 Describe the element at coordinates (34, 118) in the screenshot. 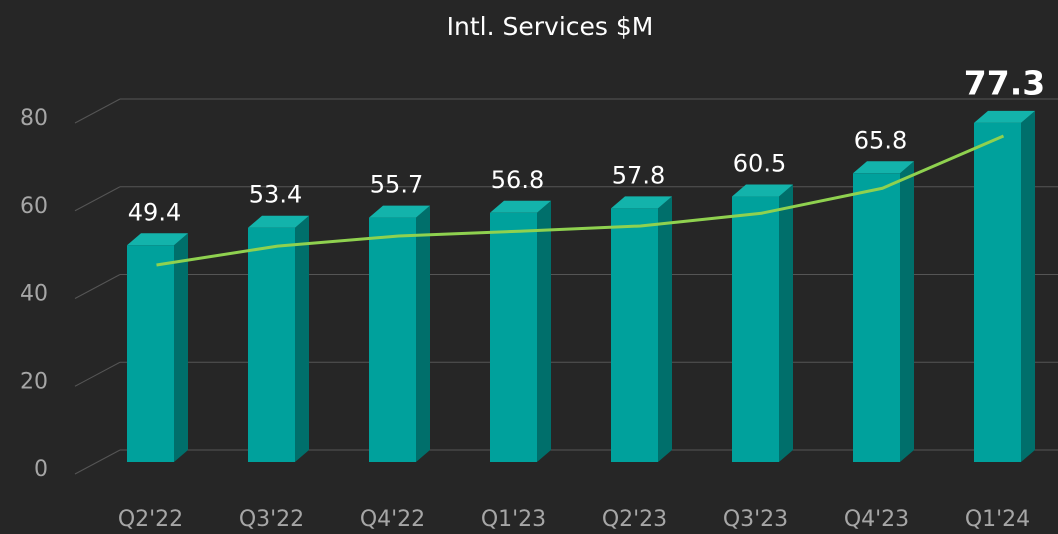

I see `y-tick-label: 80` at that location.